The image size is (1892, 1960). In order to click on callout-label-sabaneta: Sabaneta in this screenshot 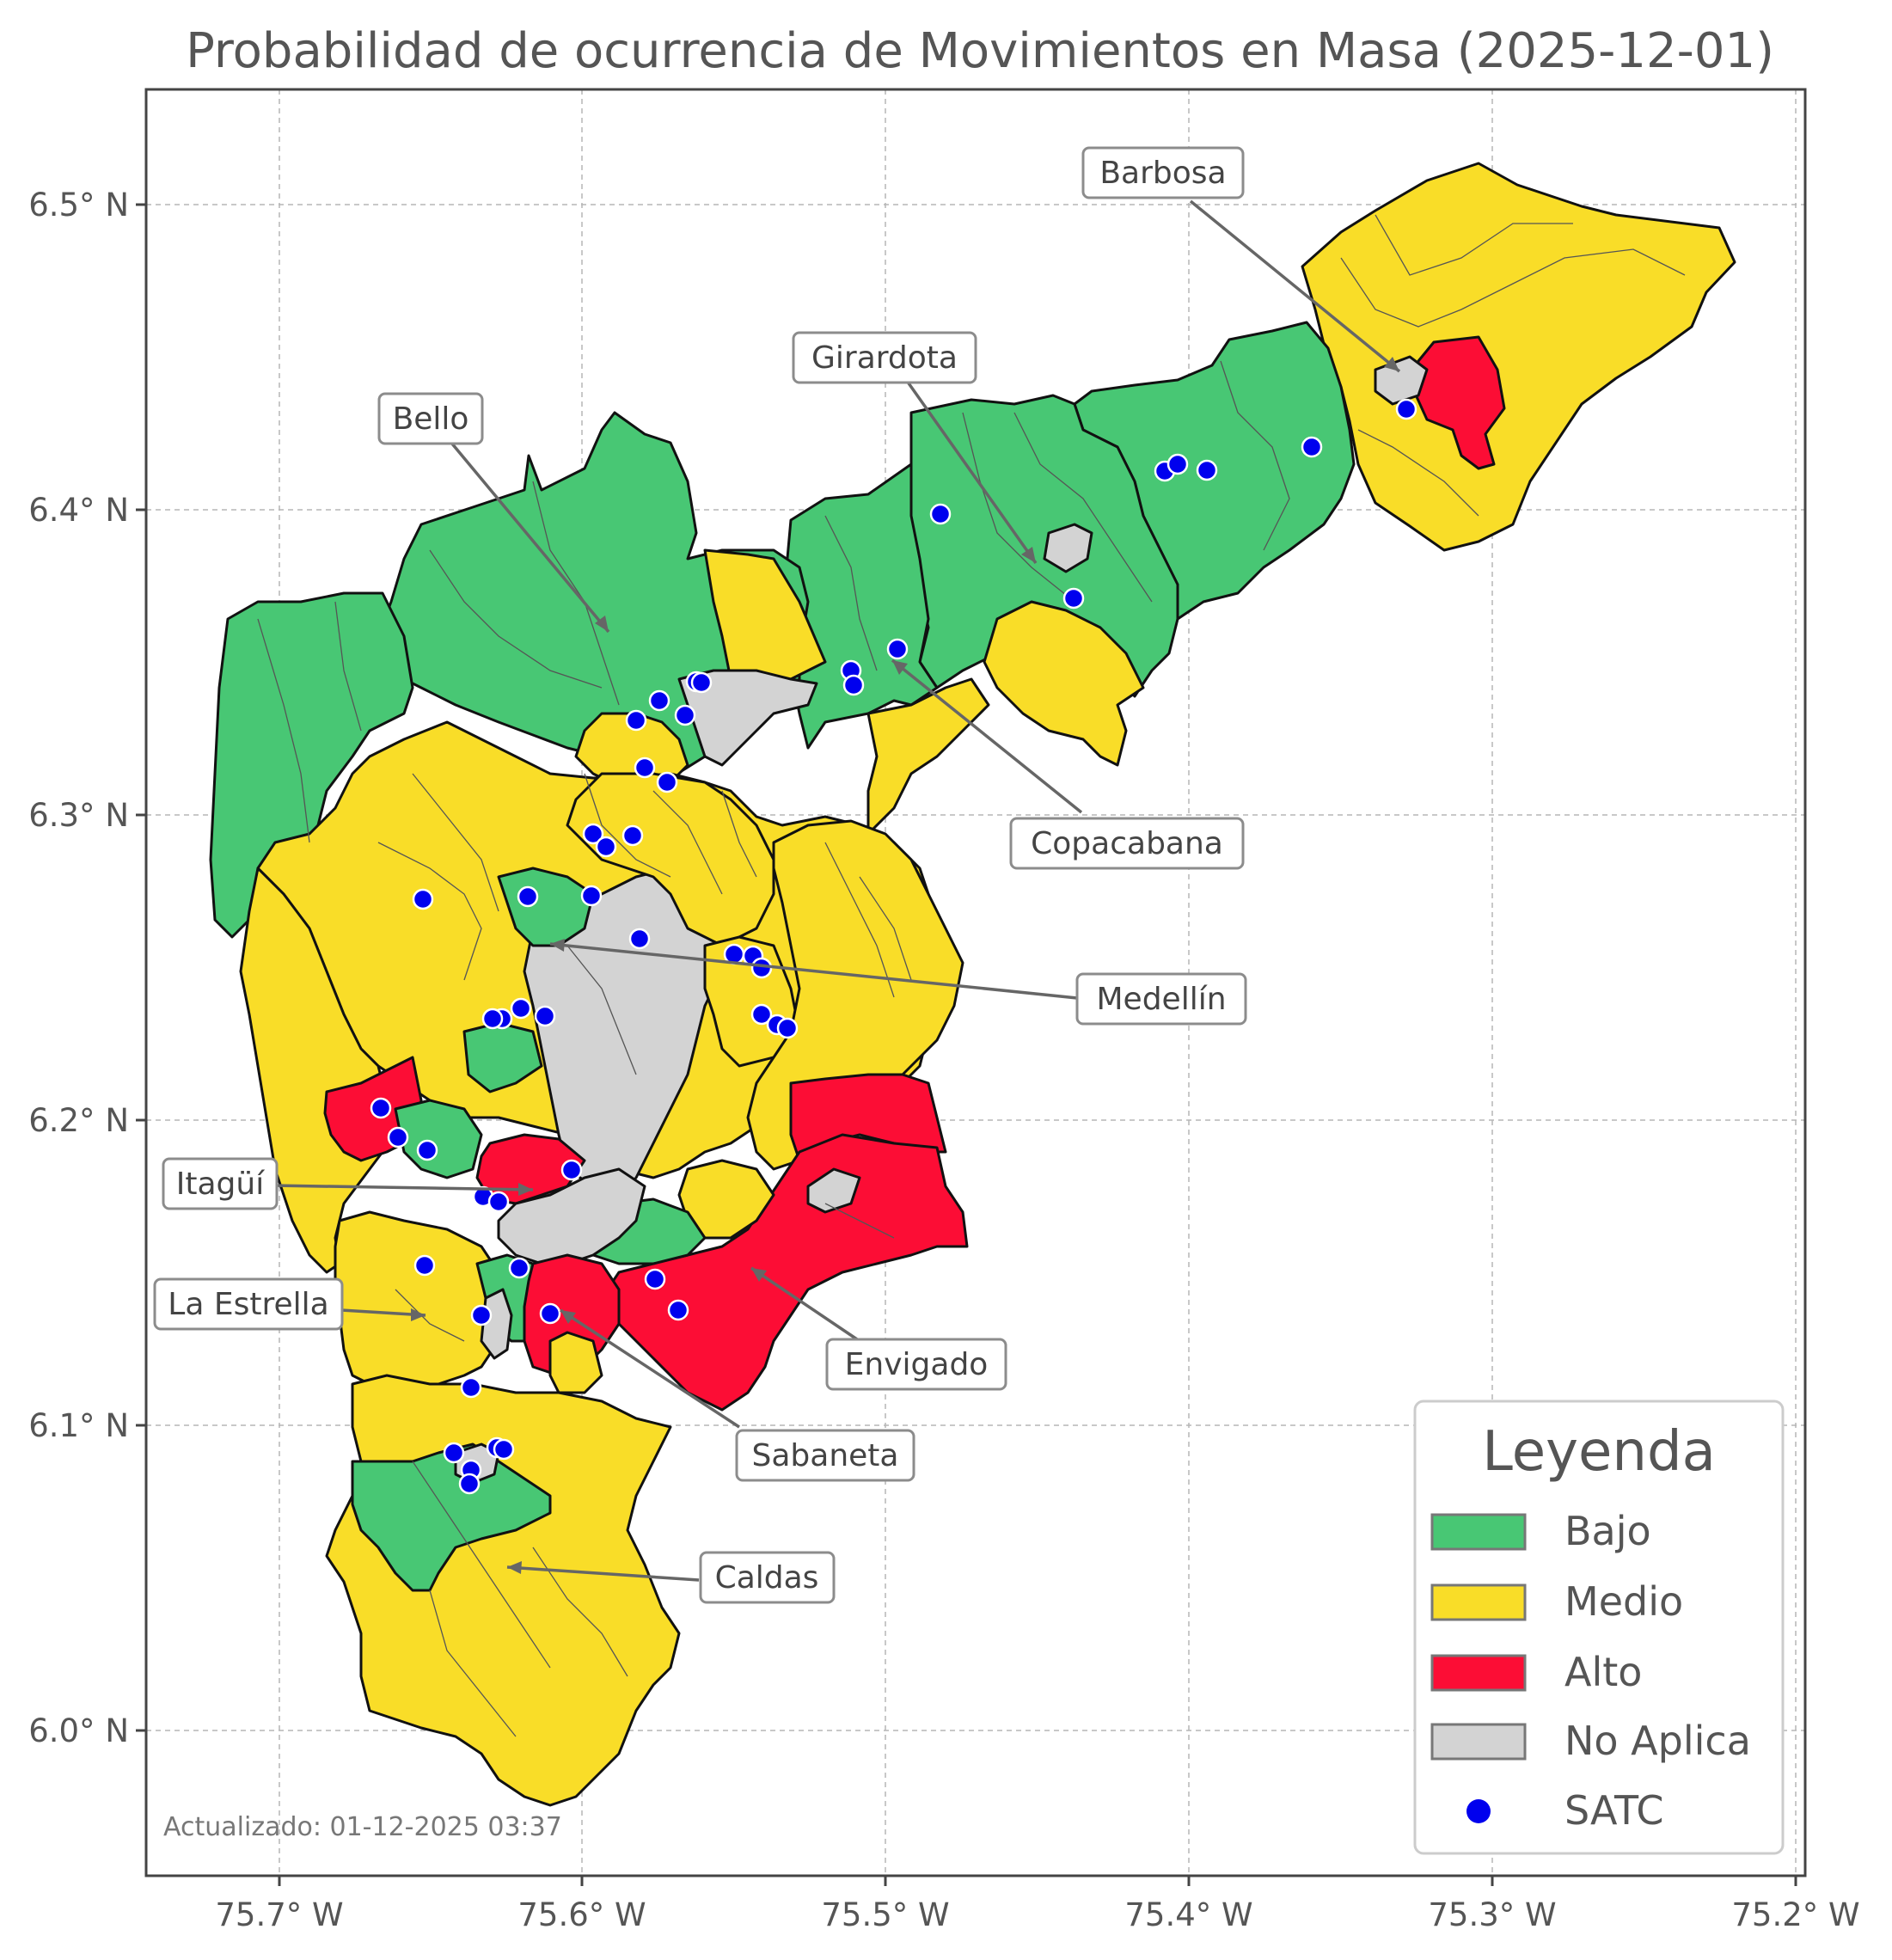, I will do `click(825, 1455)`.